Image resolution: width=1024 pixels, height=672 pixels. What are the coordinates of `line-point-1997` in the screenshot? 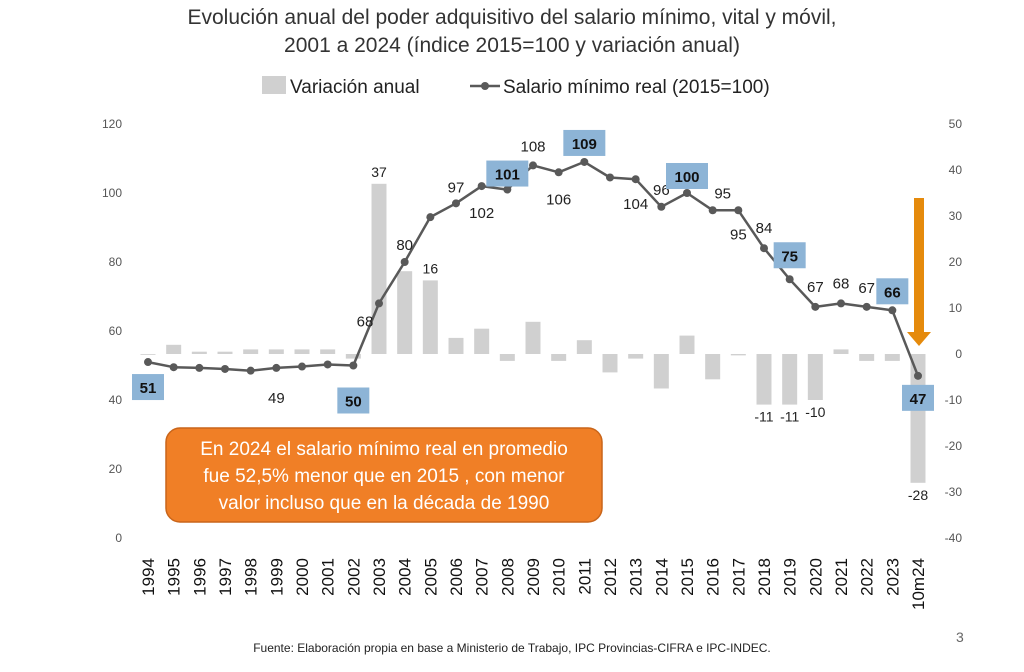 It's located at (225, 368).